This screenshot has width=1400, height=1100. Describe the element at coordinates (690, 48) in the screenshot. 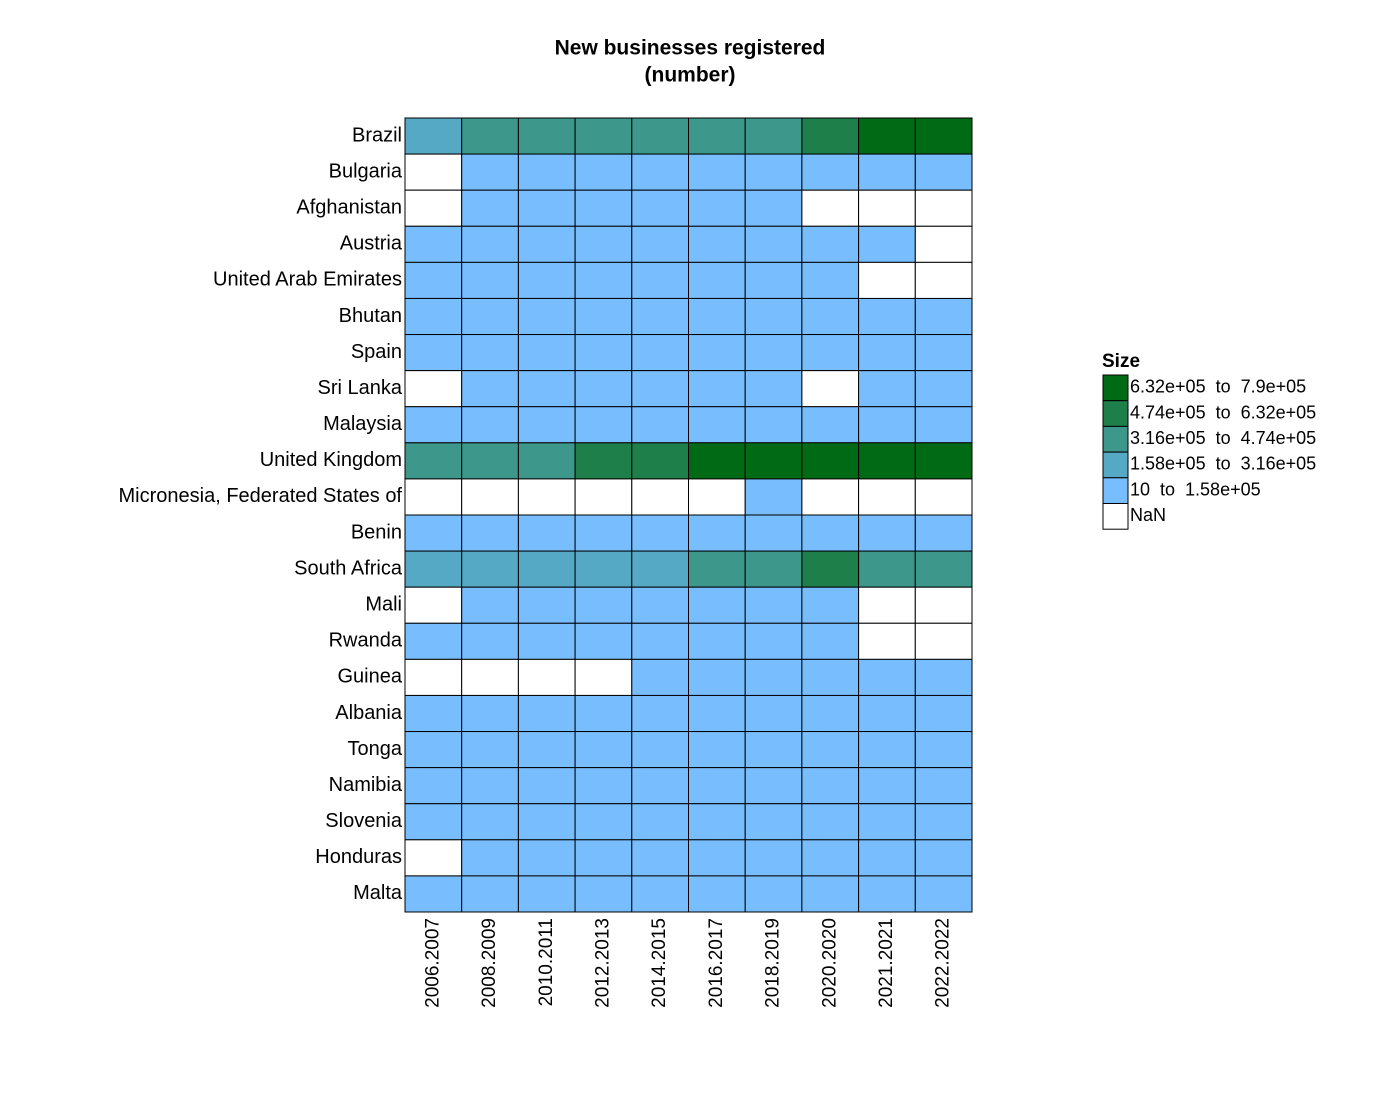

I see `chart-title: New businesses registered` at that location.